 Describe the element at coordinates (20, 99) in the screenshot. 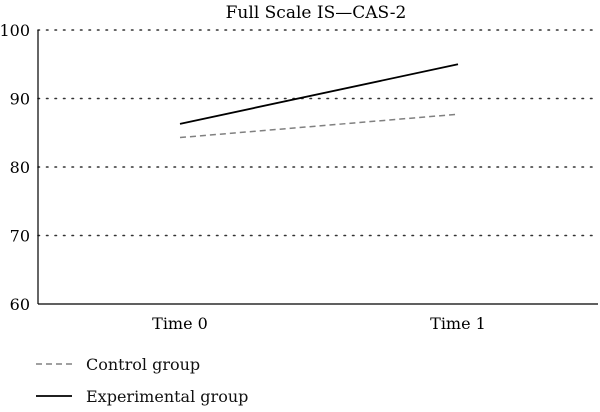

I see `y-tick-label-90: 90` at that location.